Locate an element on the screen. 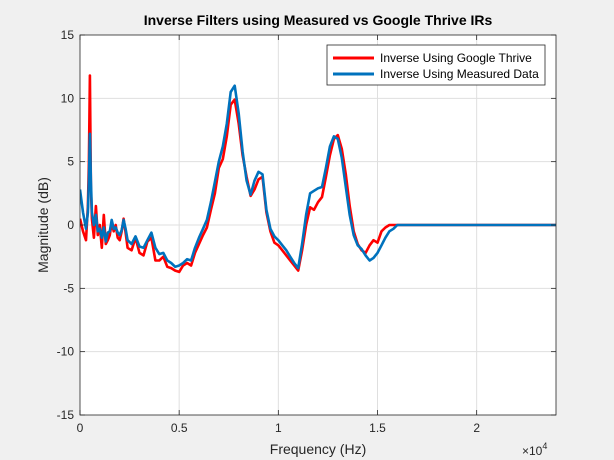 The image size is (614, 460). legend-label-measured-data: Inverse Using Measured Data is located at coordinates (459, 74).